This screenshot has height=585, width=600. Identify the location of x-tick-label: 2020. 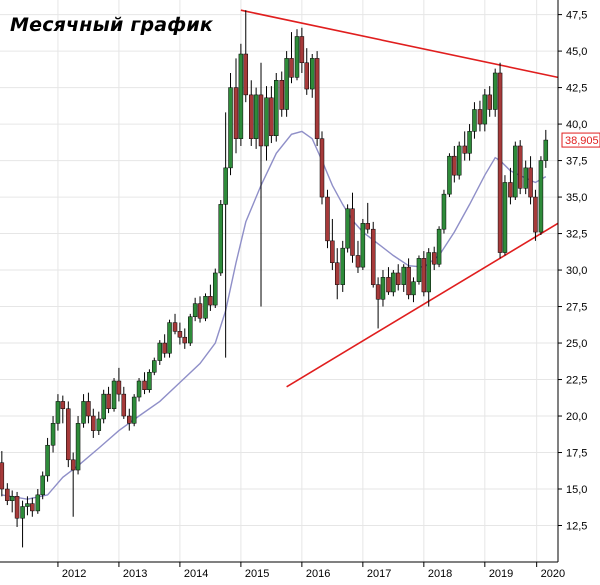
(553, 574).